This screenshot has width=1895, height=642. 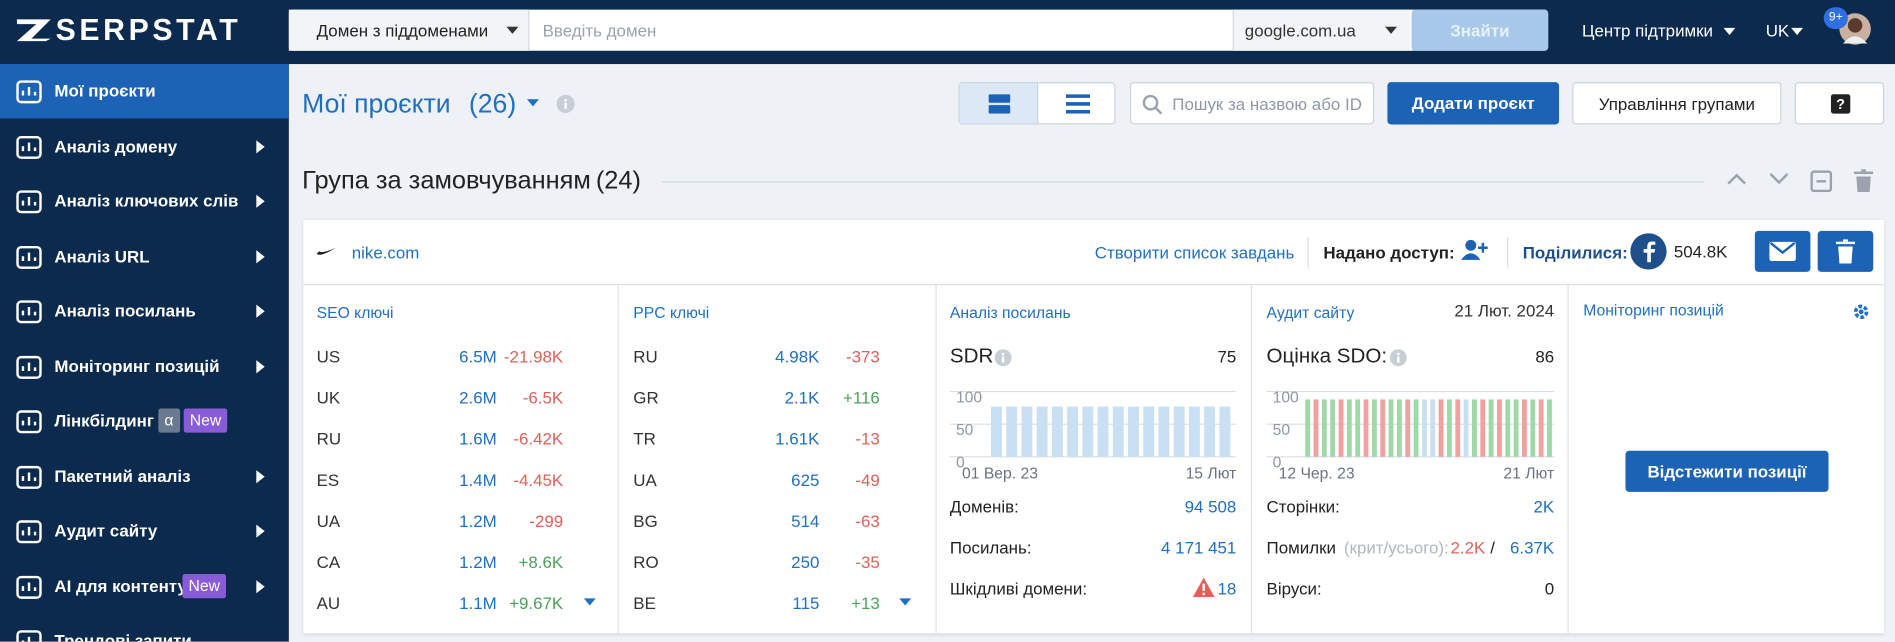 What do you see at coordinates (805, 480) in the screenshot?
I see `keyword-count: 625` at bounding box center [805, 480].